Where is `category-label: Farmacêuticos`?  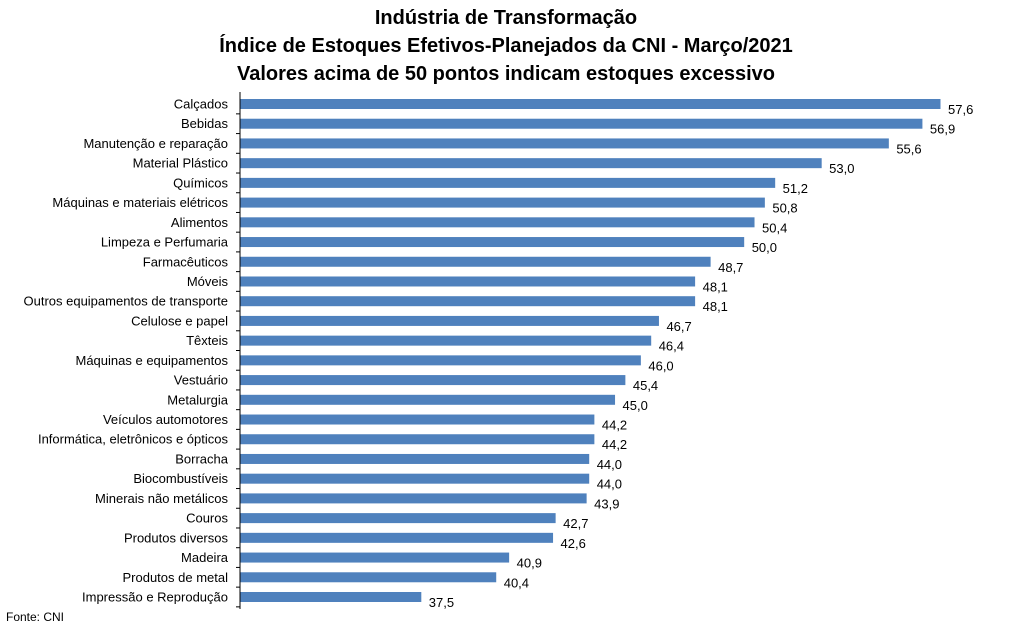 category-label: Farmacêuticos is located at coordinates (186, 261).